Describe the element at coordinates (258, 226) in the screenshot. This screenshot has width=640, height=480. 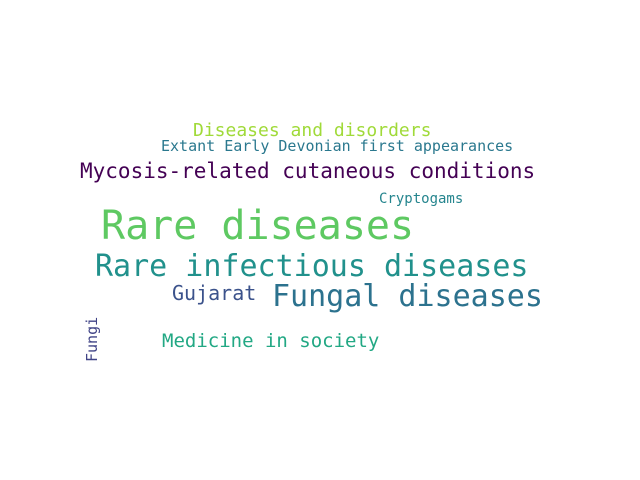
I see `word-rare-diseases: Rare diseases` at that location.